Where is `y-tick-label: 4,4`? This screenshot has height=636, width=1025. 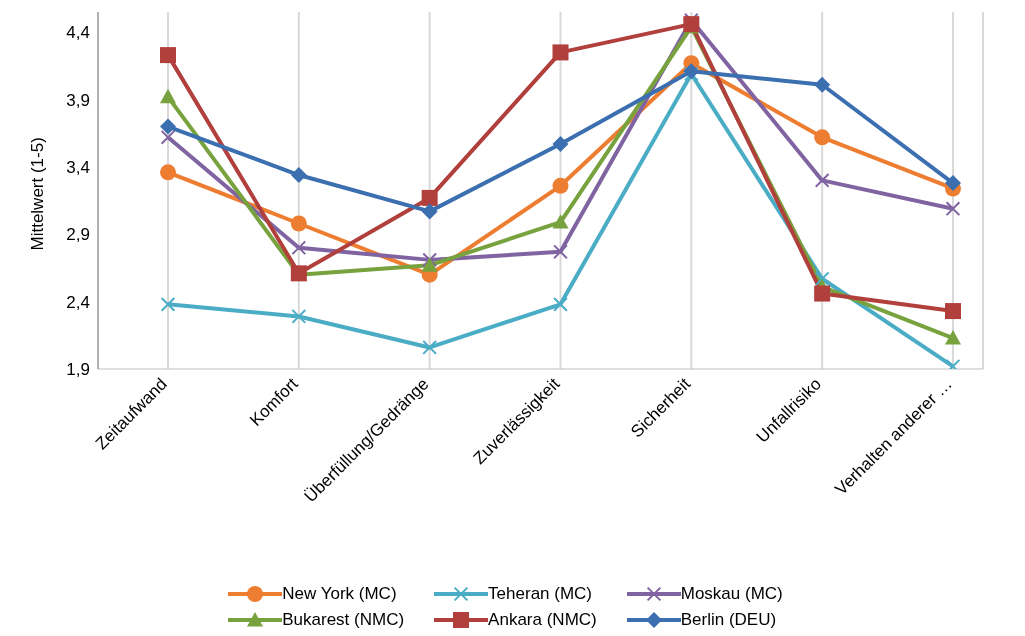
y-tick-label: 4,4 is located at coordinates (78, 33).